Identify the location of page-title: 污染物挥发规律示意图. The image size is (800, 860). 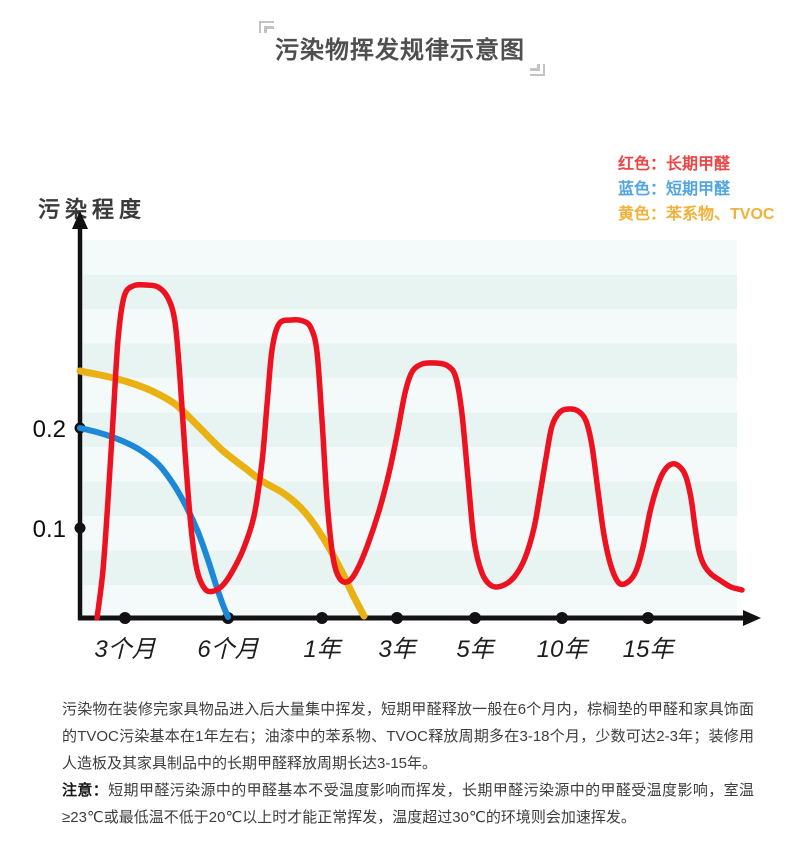
(400, 50).